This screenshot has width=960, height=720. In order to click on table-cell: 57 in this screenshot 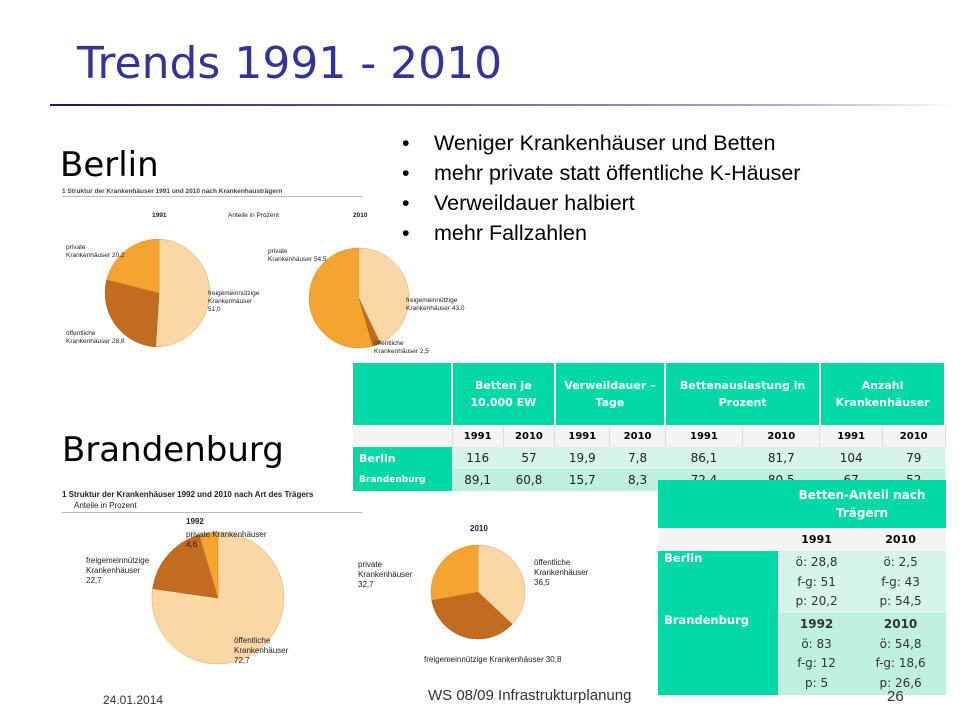, I will do `click(529, 458)`.